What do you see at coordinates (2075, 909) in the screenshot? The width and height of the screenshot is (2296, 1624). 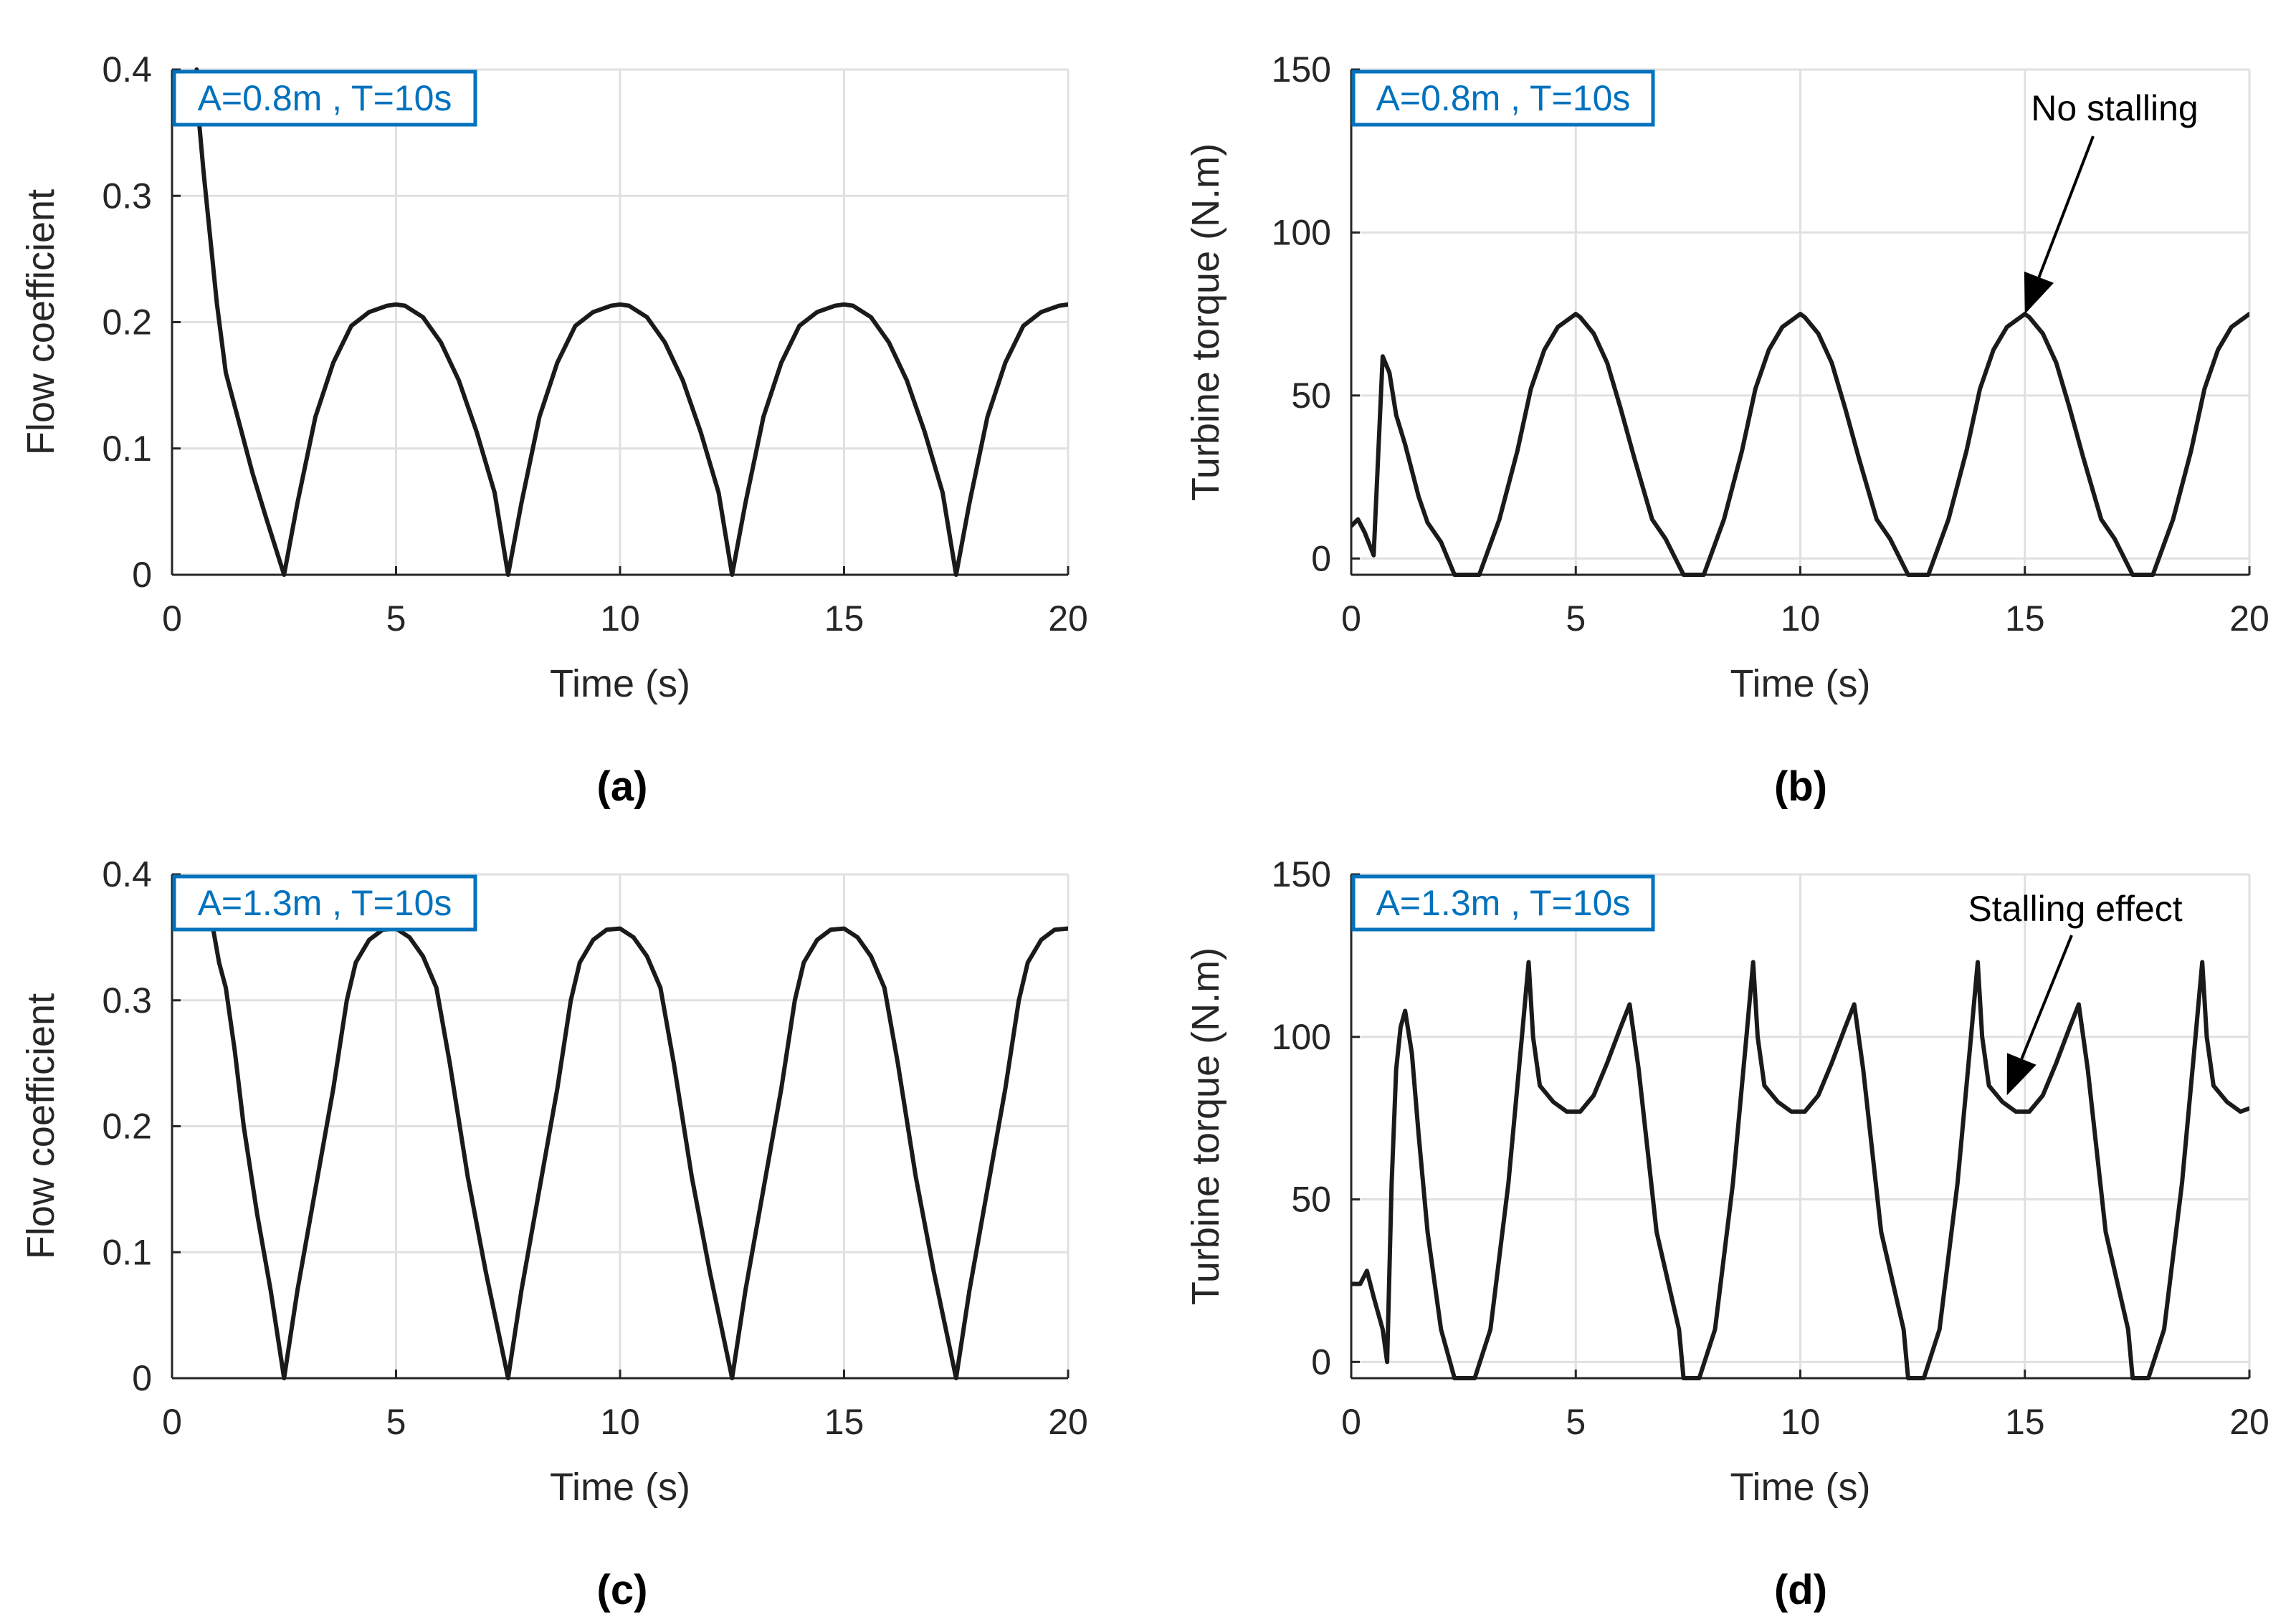 I see `annotation-text: Stalling effect` at bounding box center [2075, 909].